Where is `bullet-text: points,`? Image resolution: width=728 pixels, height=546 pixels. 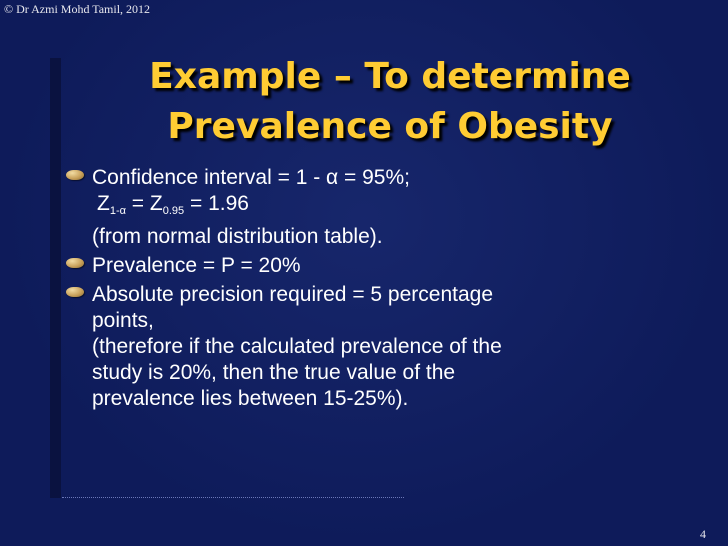 bullet-text: points, is located at coordinates (123, 320).